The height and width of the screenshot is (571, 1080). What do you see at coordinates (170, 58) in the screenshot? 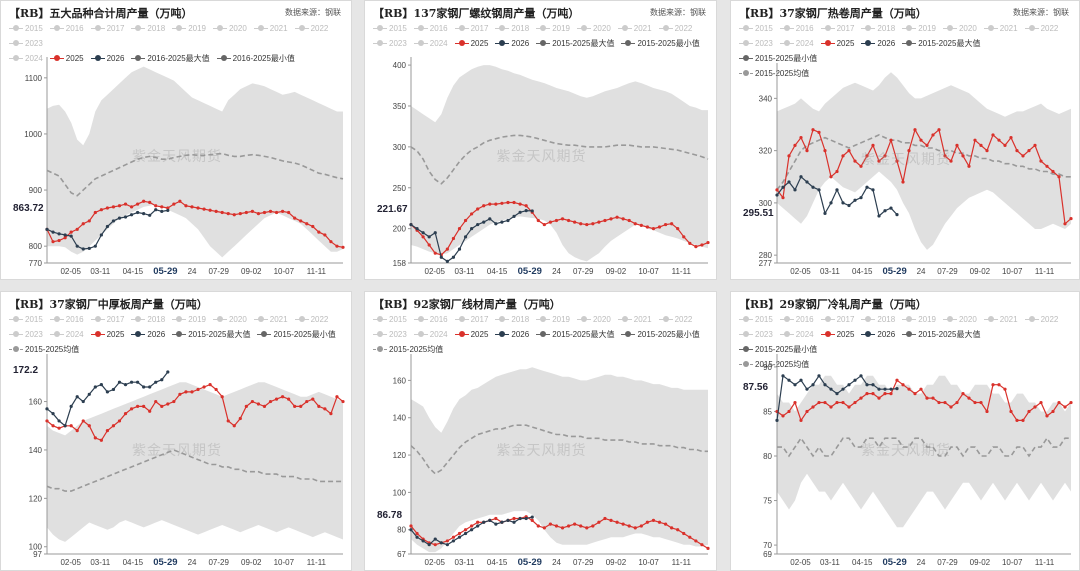
I see `legend-item: 2016-2025最大值` at bounding box center [170, 58].